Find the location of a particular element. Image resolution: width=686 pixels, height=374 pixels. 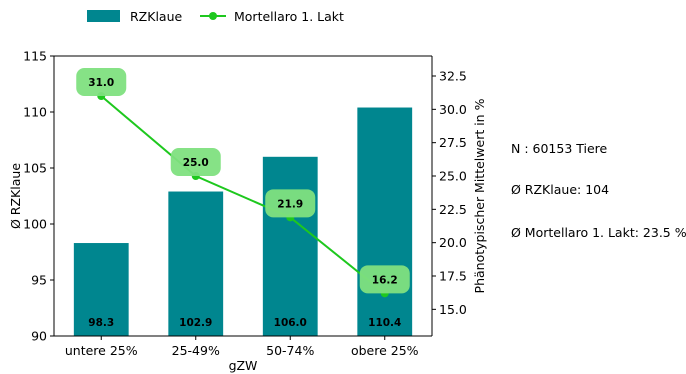

legend-swatch-rzklaue is located at coordinates (103, 16).